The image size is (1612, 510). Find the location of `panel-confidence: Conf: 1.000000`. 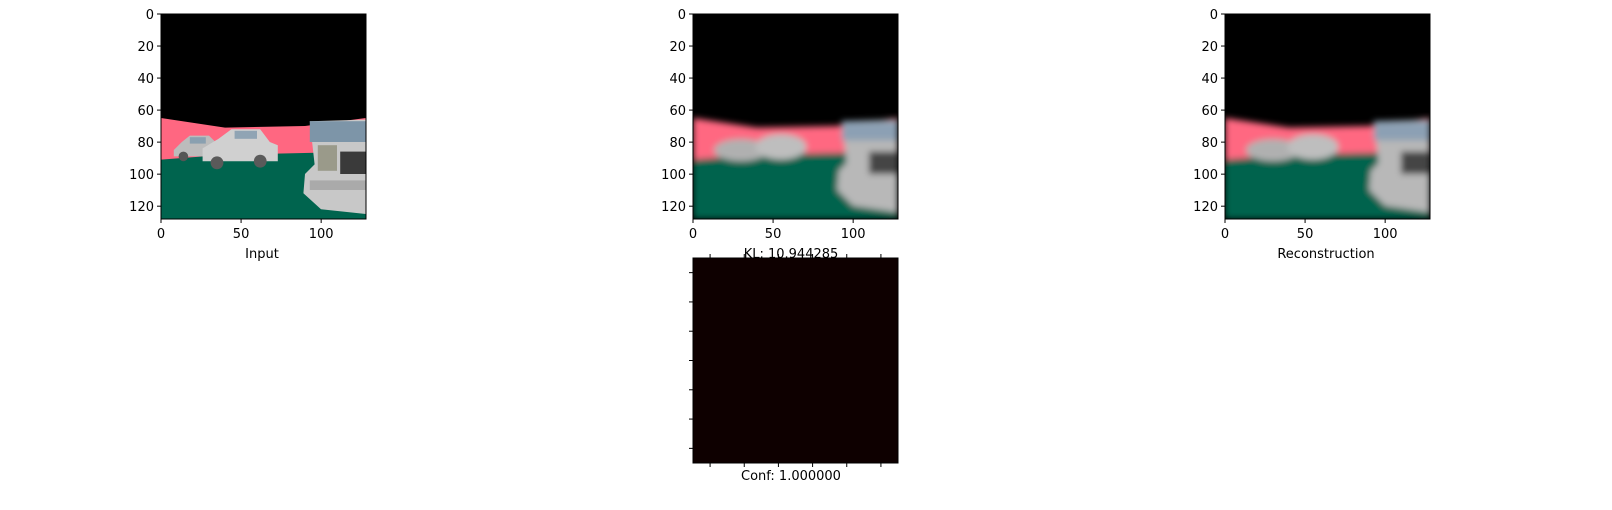

panel-confidence: Conf: 1.000000 is located at coordinates (794, 369).